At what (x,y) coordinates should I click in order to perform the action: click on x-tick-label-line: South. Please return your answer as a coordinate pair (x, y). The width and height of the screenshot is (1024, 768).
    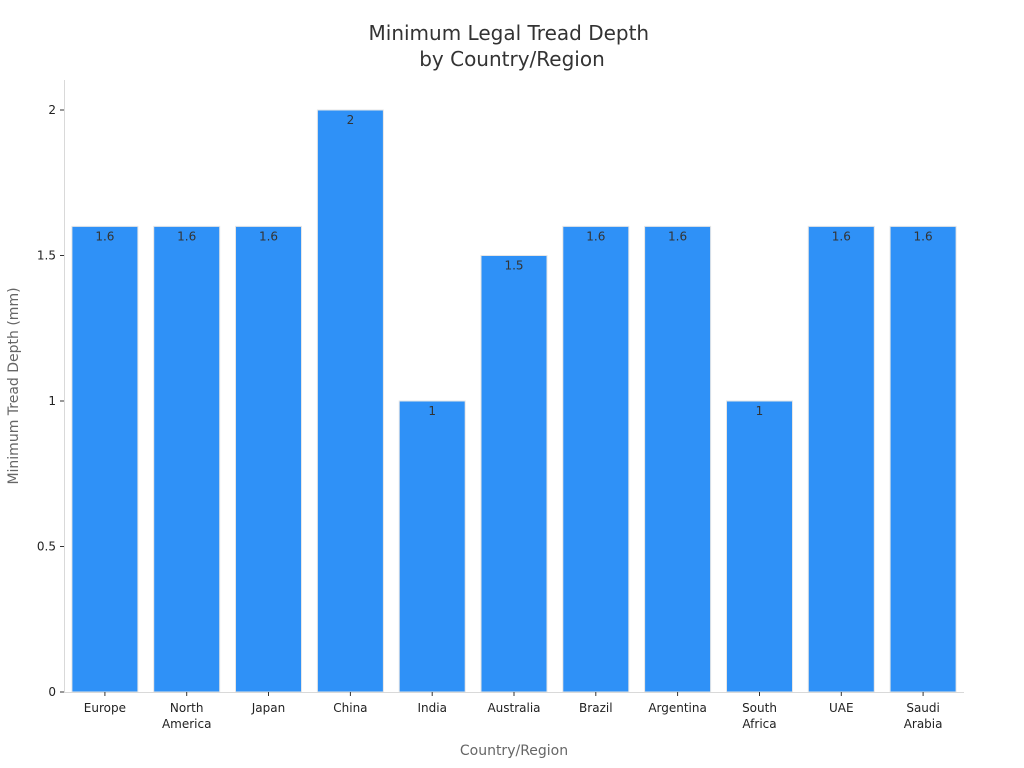
    Looking at the image, I should click on (759, 708).